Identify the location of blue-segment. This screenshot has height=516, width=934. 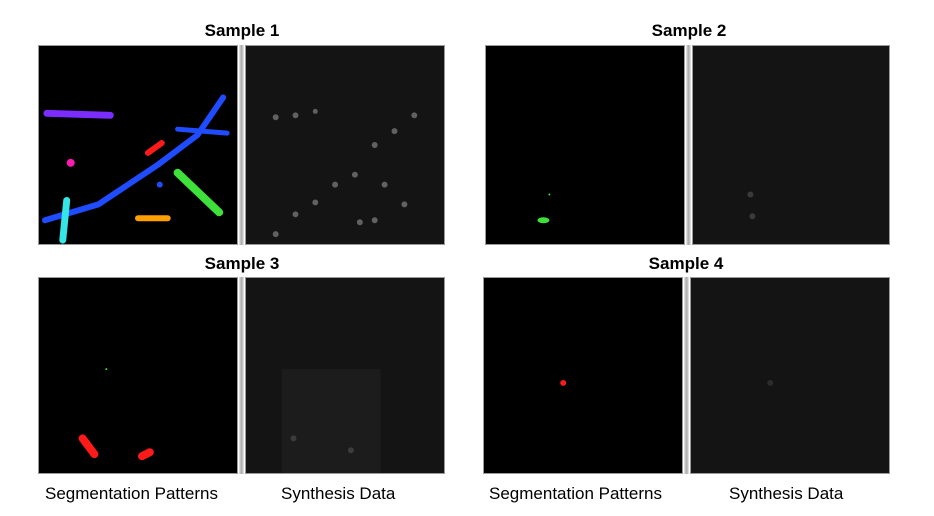
(134, 159).